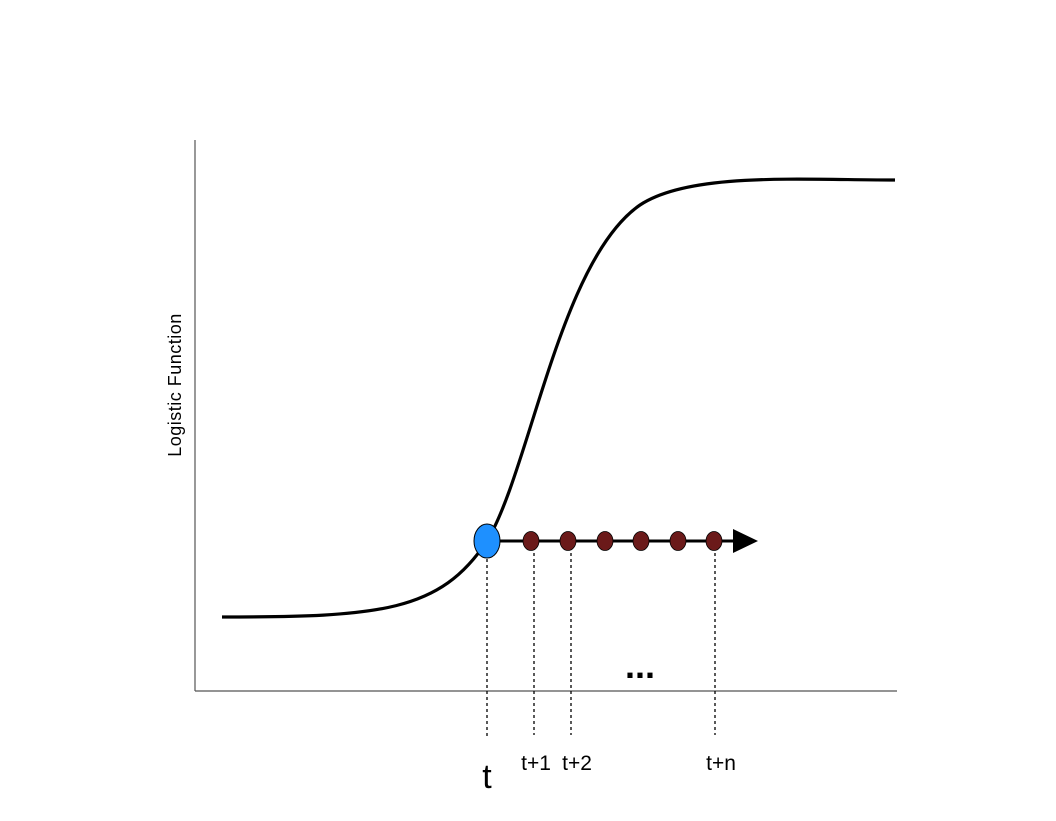 The image size is (1056, 821). Describe the element at coordinates (536, 763) in the screenshot. I see `label-t-plus-1: t+1` at that location.